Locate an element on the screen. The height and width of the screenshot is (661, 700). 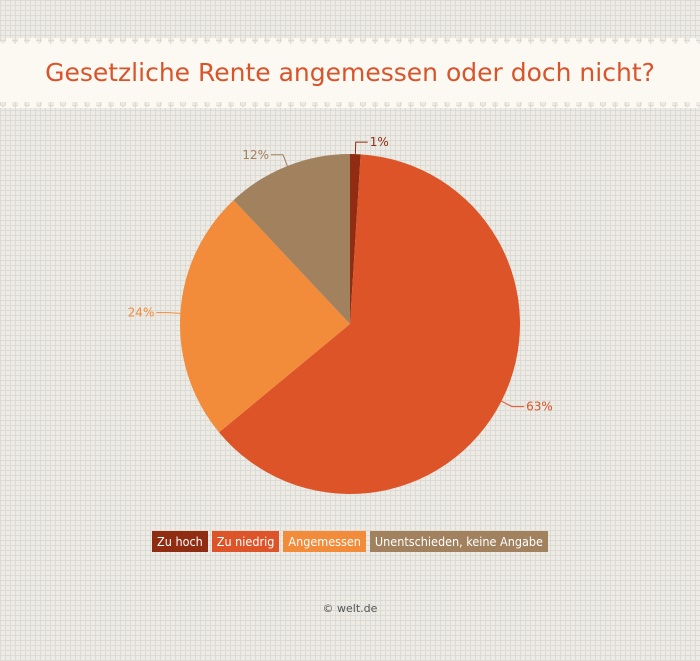
legend-item-unentschieden-keine-angabe: Unentschieden, keine Angabe is located at coordinates (458, 541).